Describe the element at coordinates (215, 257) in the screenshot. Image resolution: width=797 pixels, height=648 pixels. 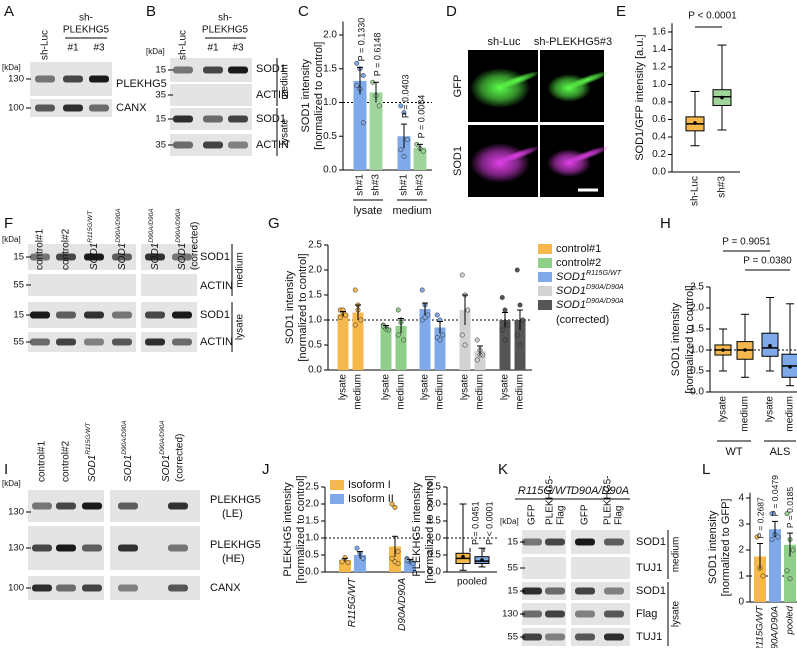
I see `band-label: SOD1` at that location.